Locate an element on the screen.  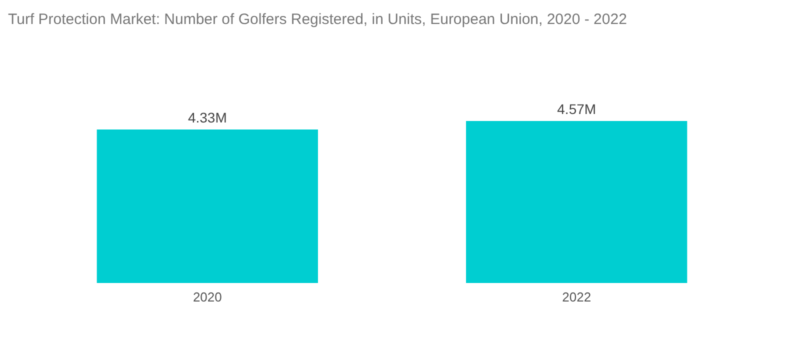
chart-title: Turf Protection Market: Number of Golfers Registered, in Units, European Union, 2020 - 2022 is located at coordinates (317, 19).